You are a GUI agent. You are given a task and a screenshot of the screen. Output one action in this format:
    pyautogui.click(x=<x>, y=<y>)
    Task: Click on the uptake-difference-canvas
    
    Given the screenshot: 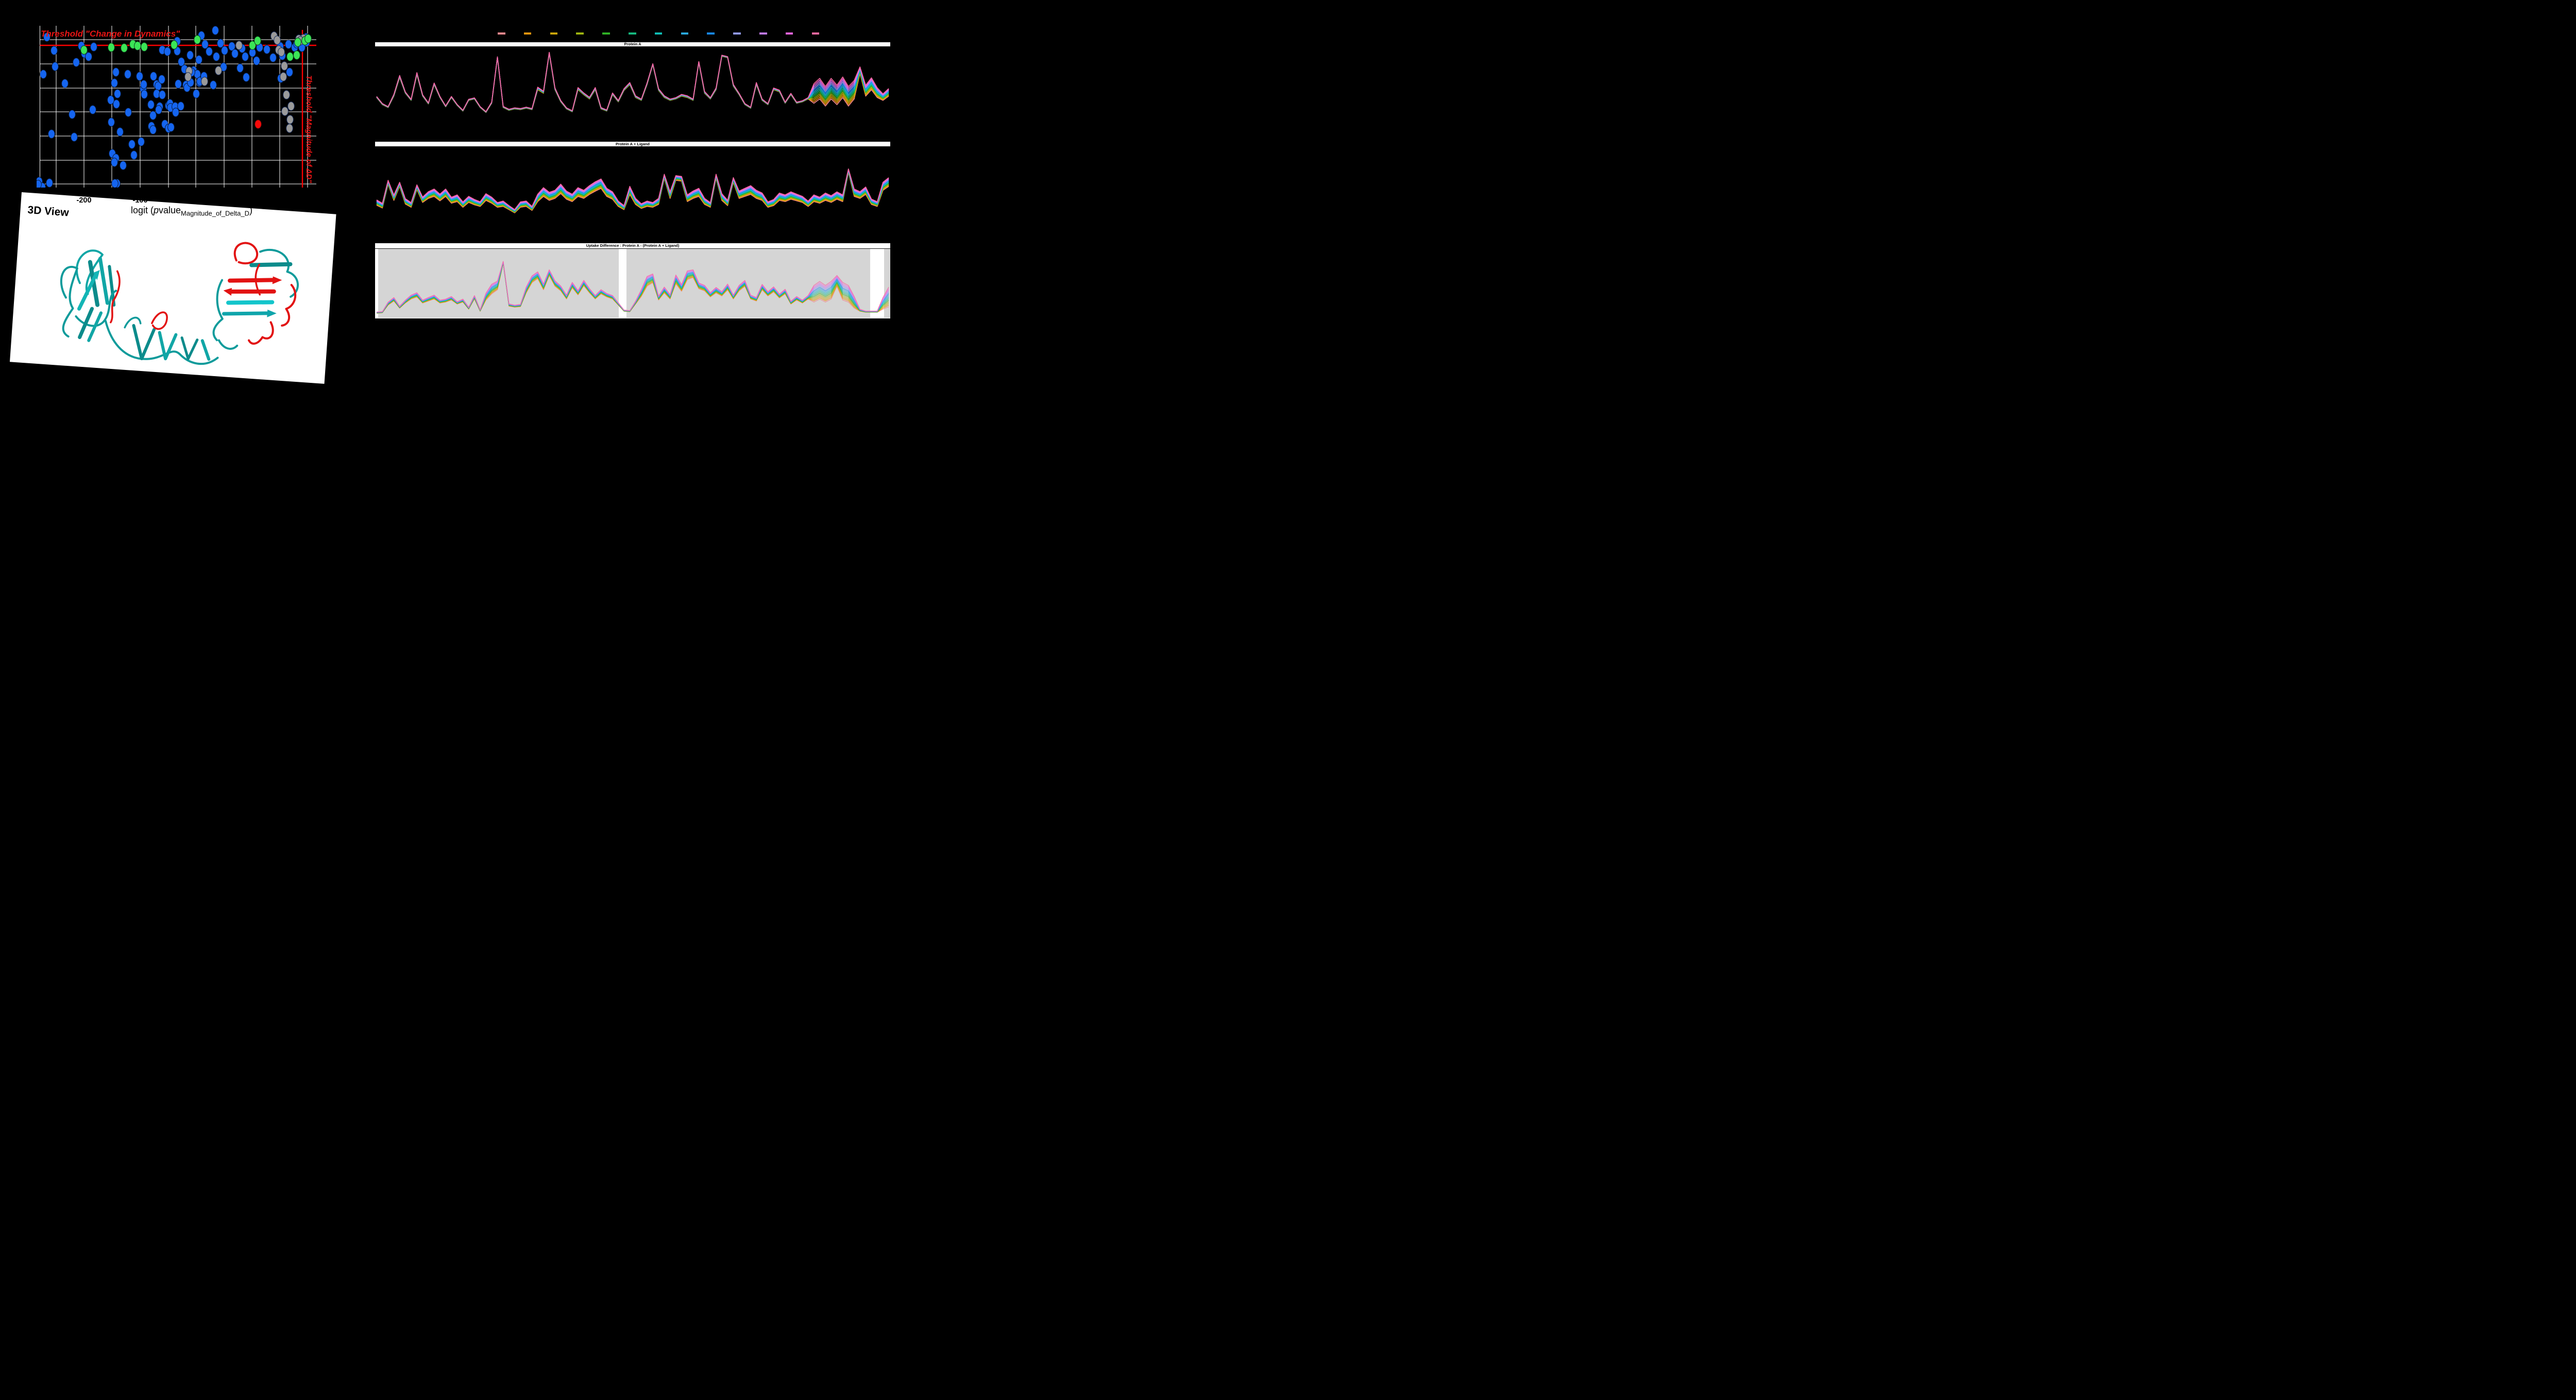 What is the action you would take?
    pyautogui.click(x=632, y=283)
    